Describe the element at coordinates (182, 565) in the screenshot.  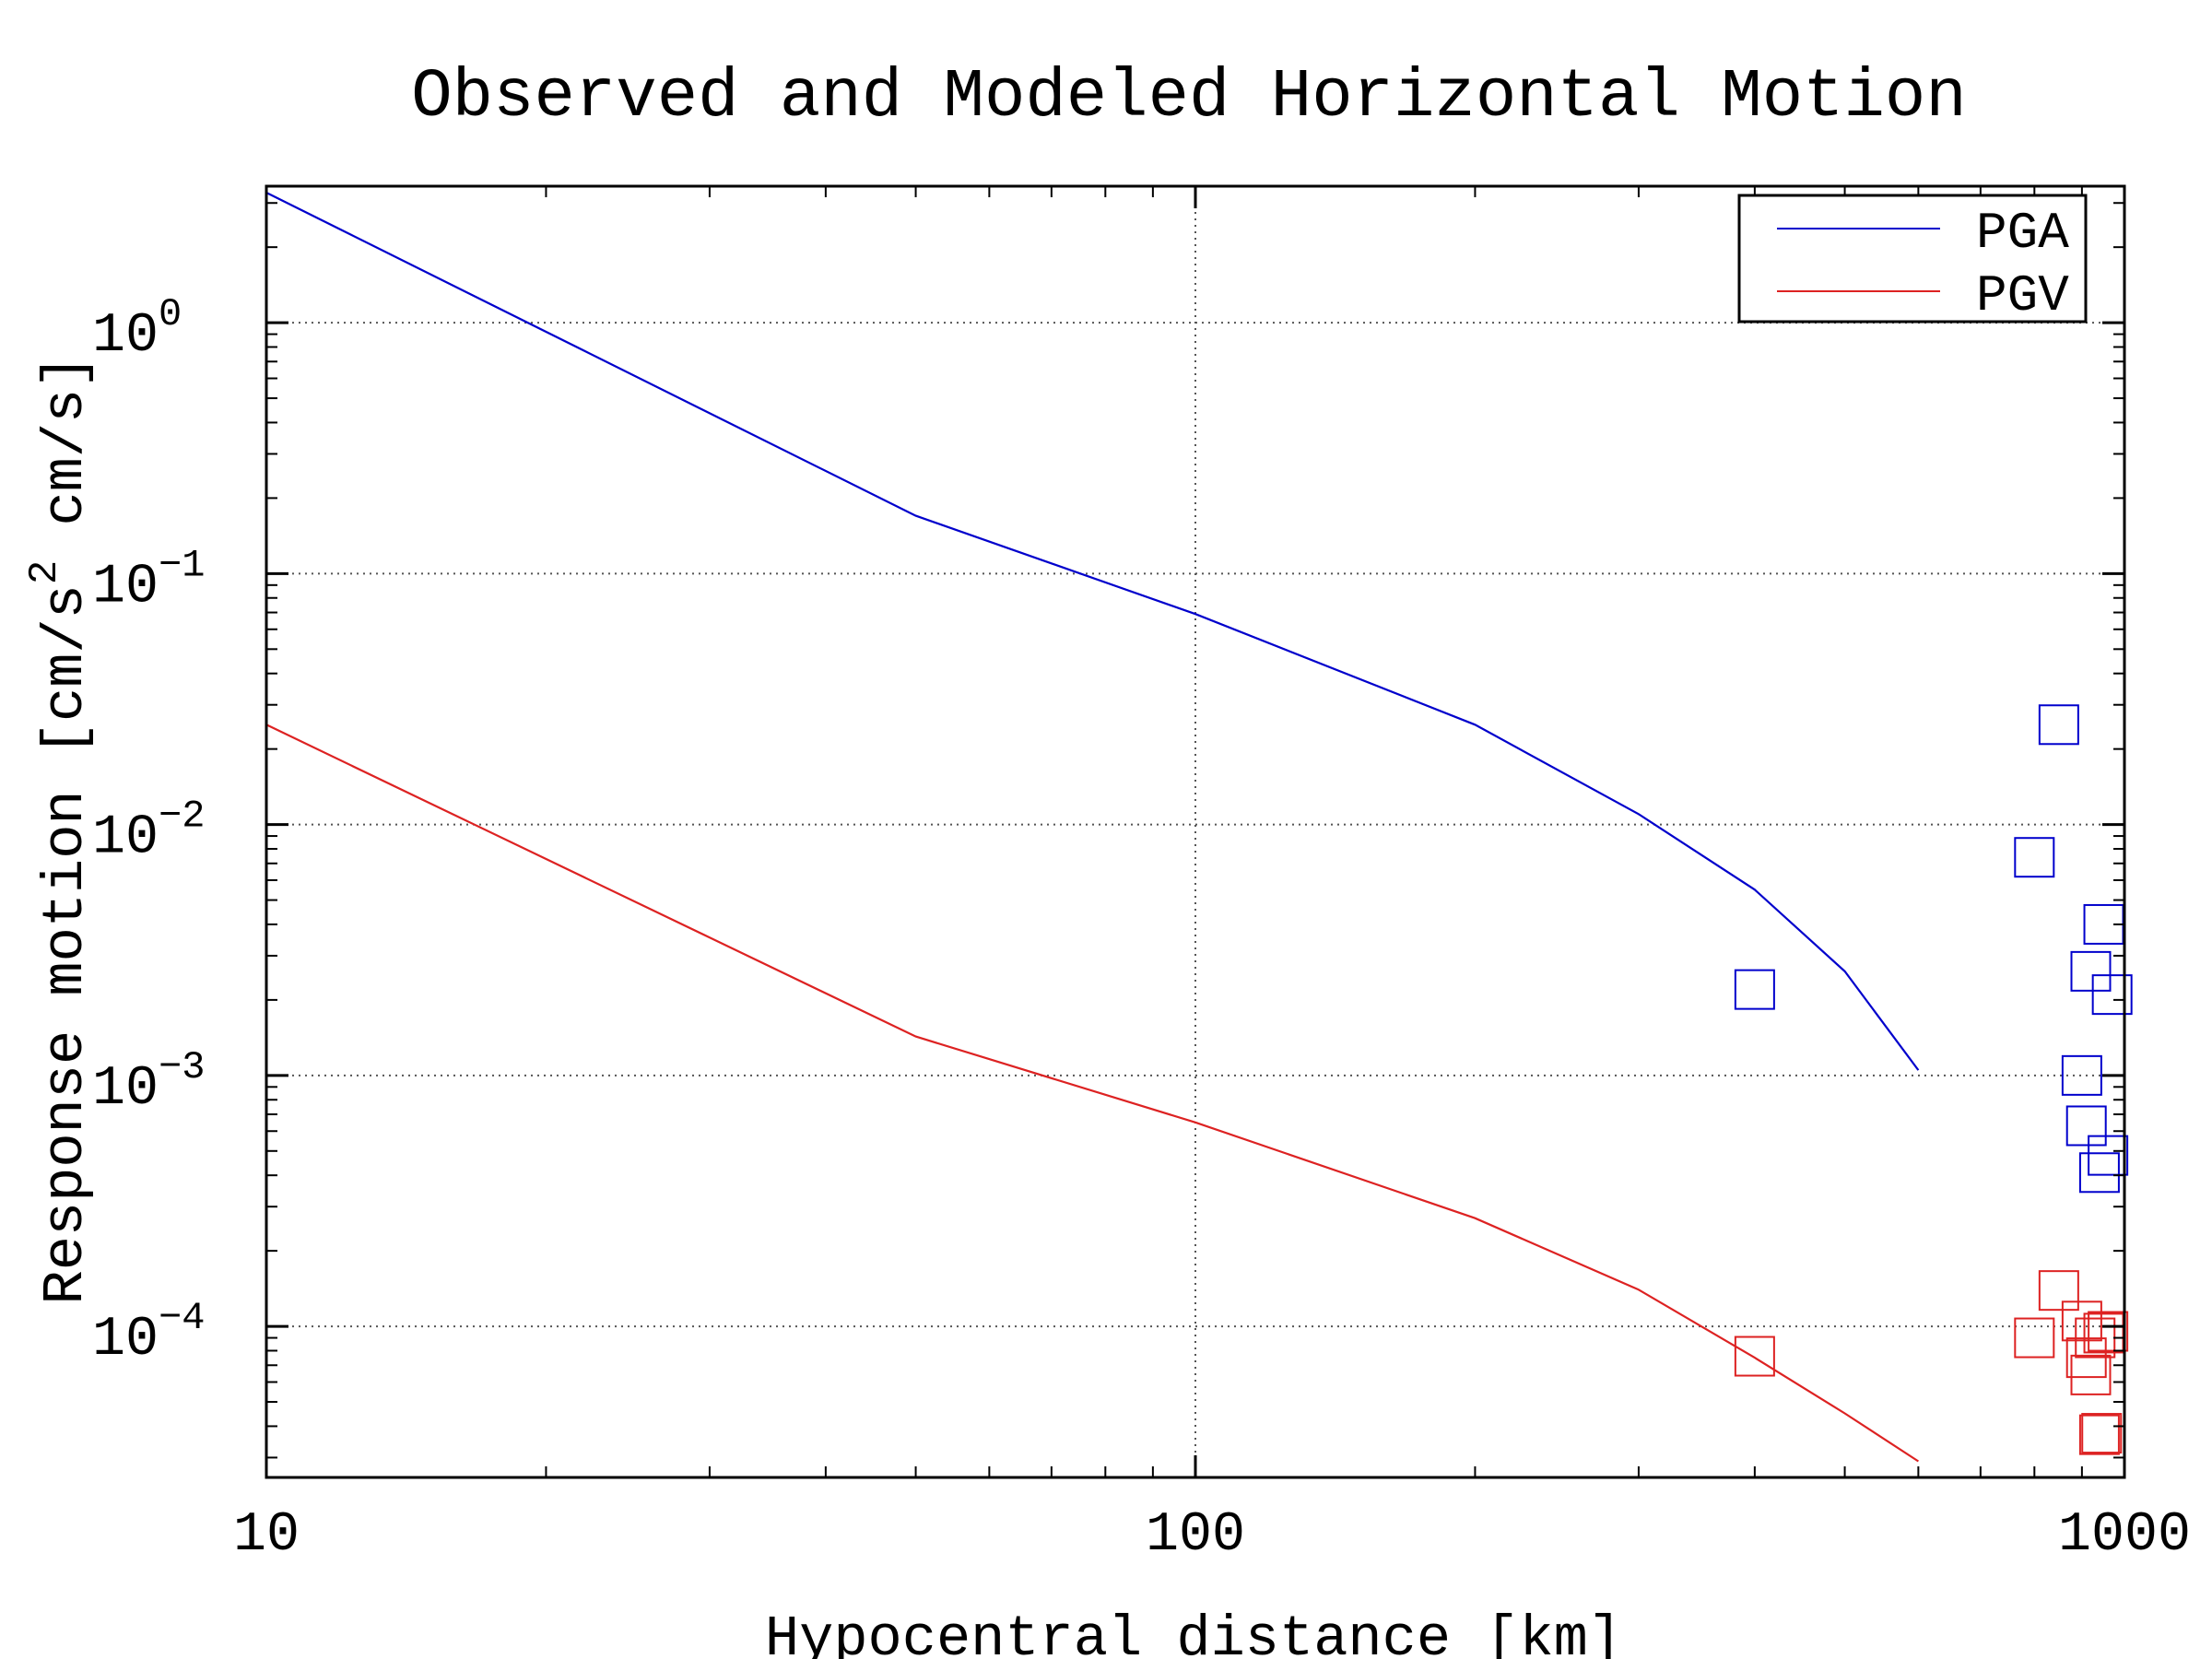
I see `y-tick-label-exponent: −1` at that location.